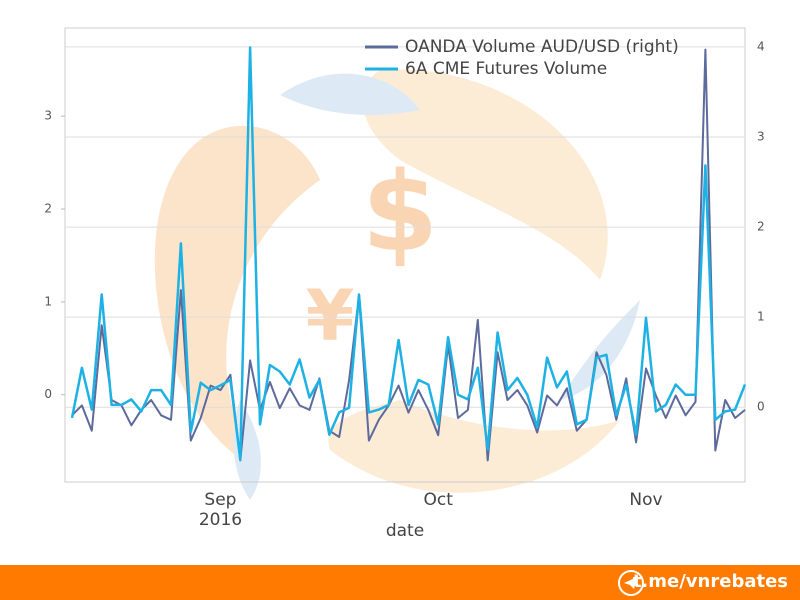 The height and width of the screenshot is (600, 800). What do you see at coordinates (48, 116) in the screenshot?
I see `y-tick-label: 3` at bounding box center [48, 116].